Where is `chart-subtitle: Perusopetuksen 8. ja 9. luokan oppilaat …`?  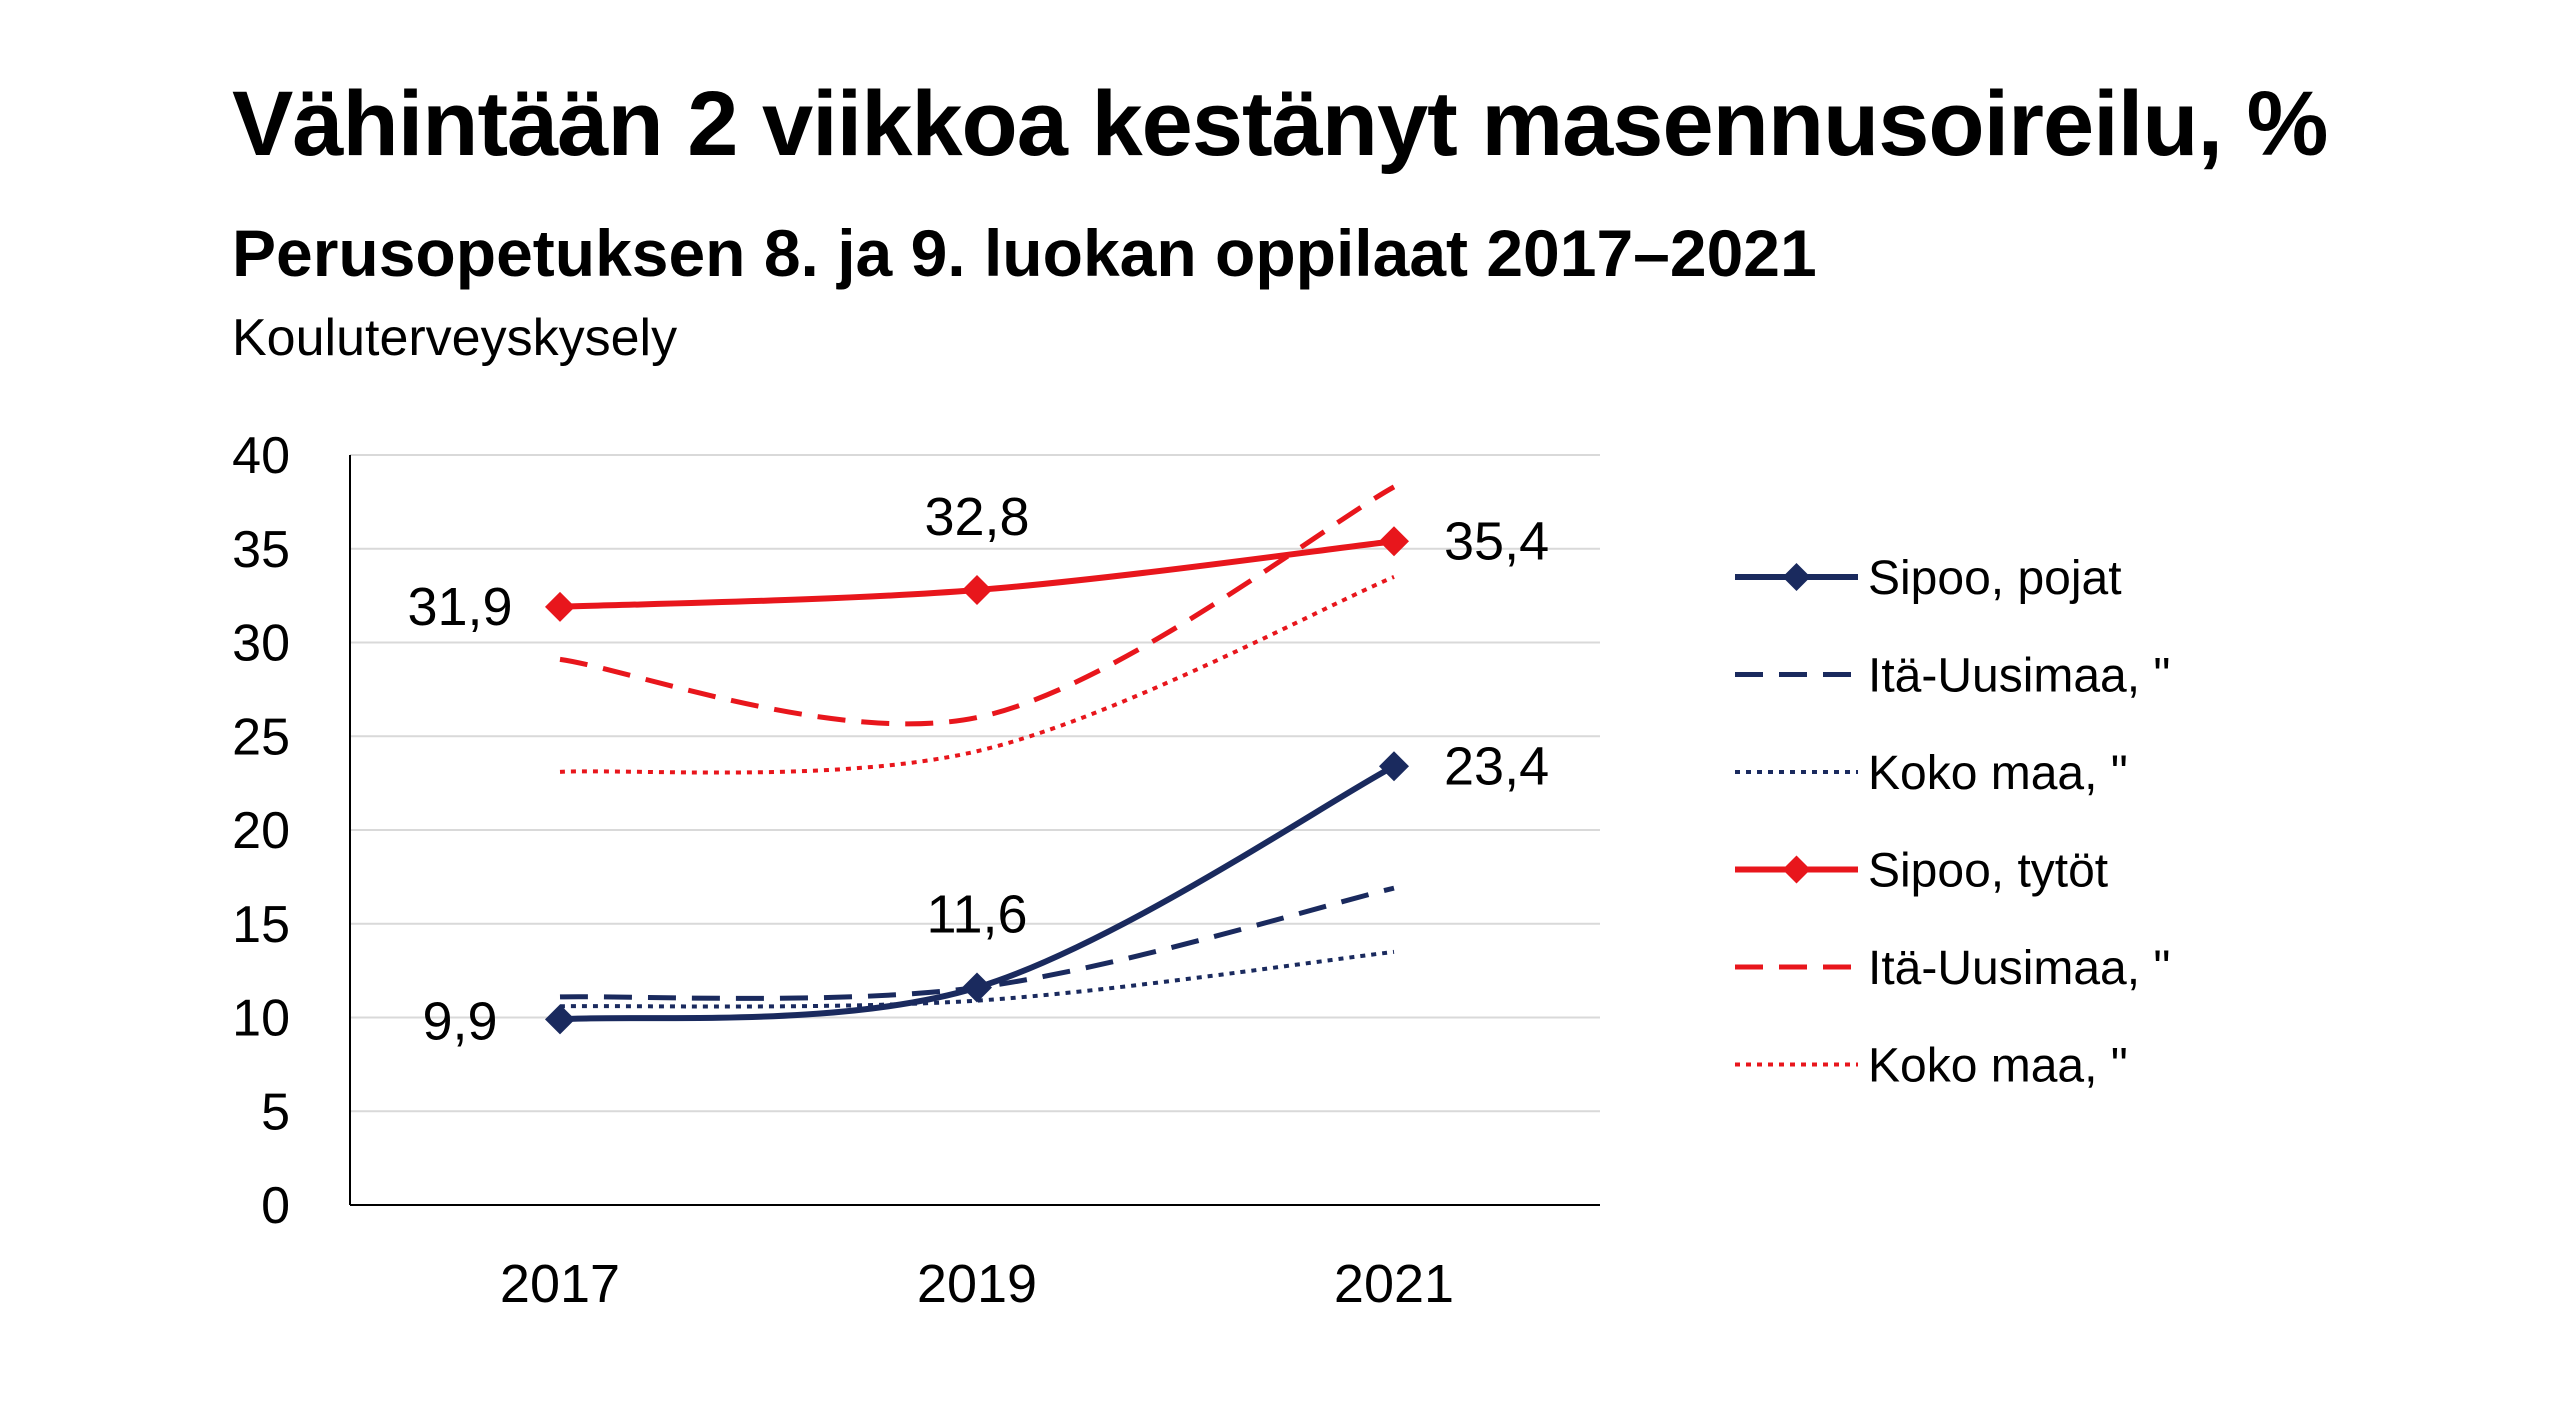
chart-subtitle: Perusopetuksen 8. ja 9. luokan oppilaat … is located at coordinates (1024, 253).